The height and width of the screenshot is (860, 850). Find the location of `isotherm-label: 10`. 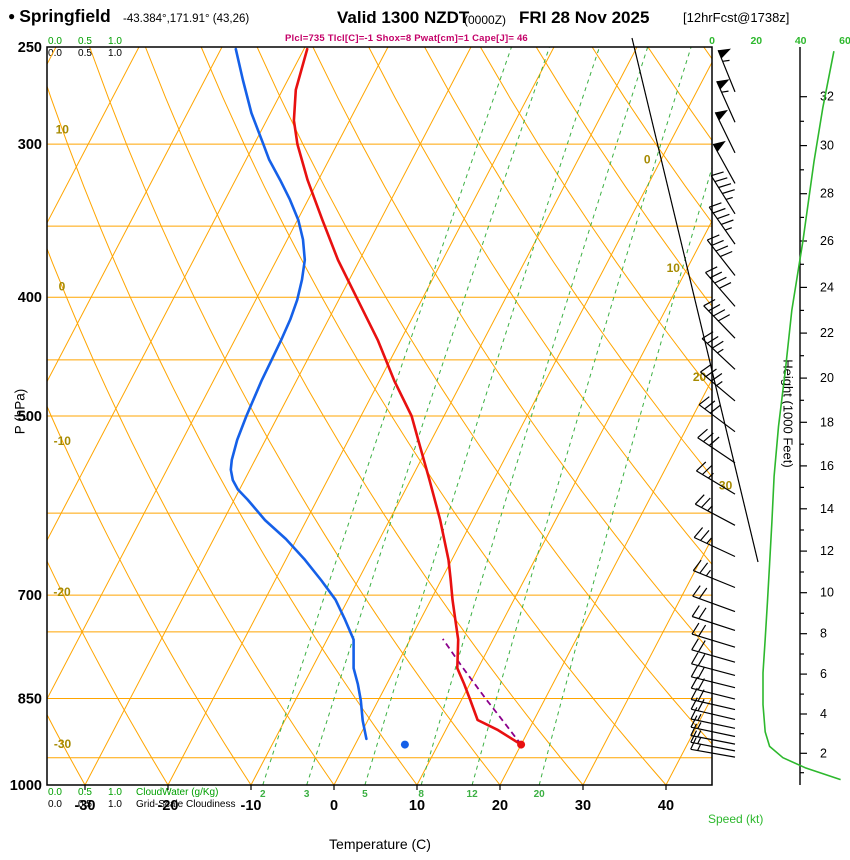

isotherm-label: 10 is located at coordinates (674, 268).